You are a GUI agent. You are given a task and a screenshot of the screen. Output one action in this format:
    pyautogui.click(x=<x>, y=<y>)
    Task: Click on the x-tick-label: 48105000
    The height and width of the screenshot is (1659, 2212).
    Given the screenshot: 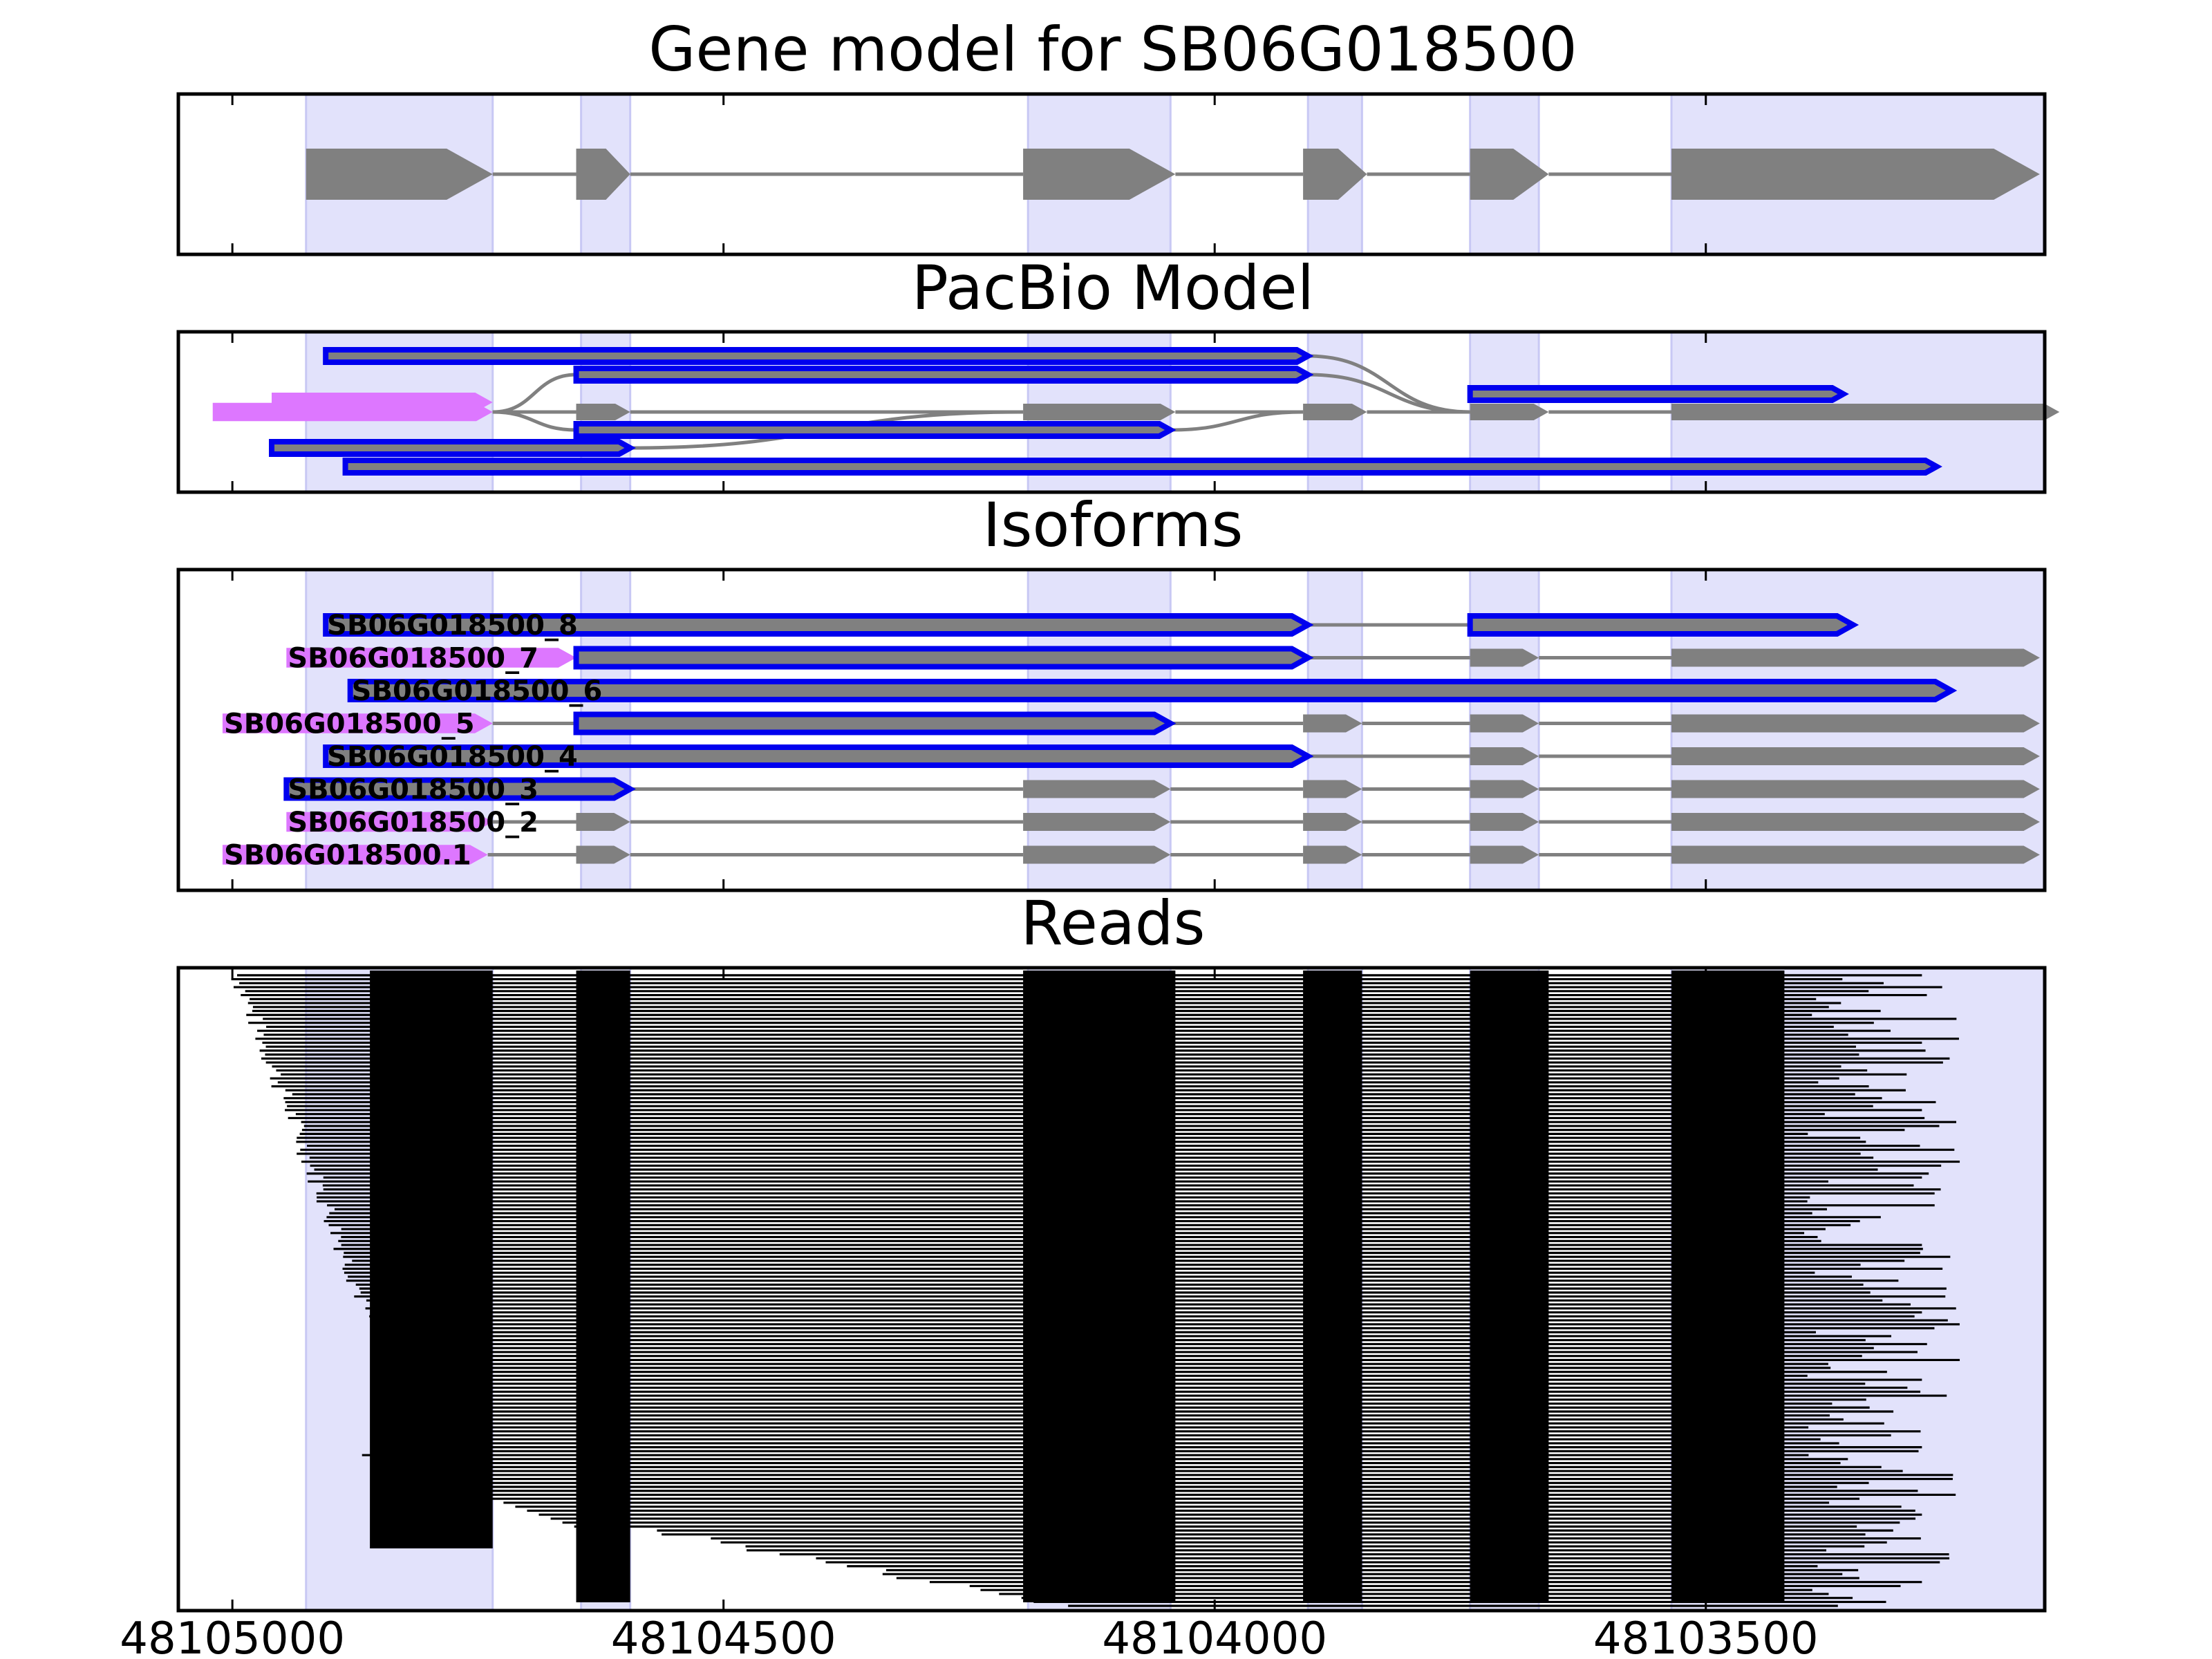 What is the action you would take?
    pyautogui.click(x=232, y=1636)
    